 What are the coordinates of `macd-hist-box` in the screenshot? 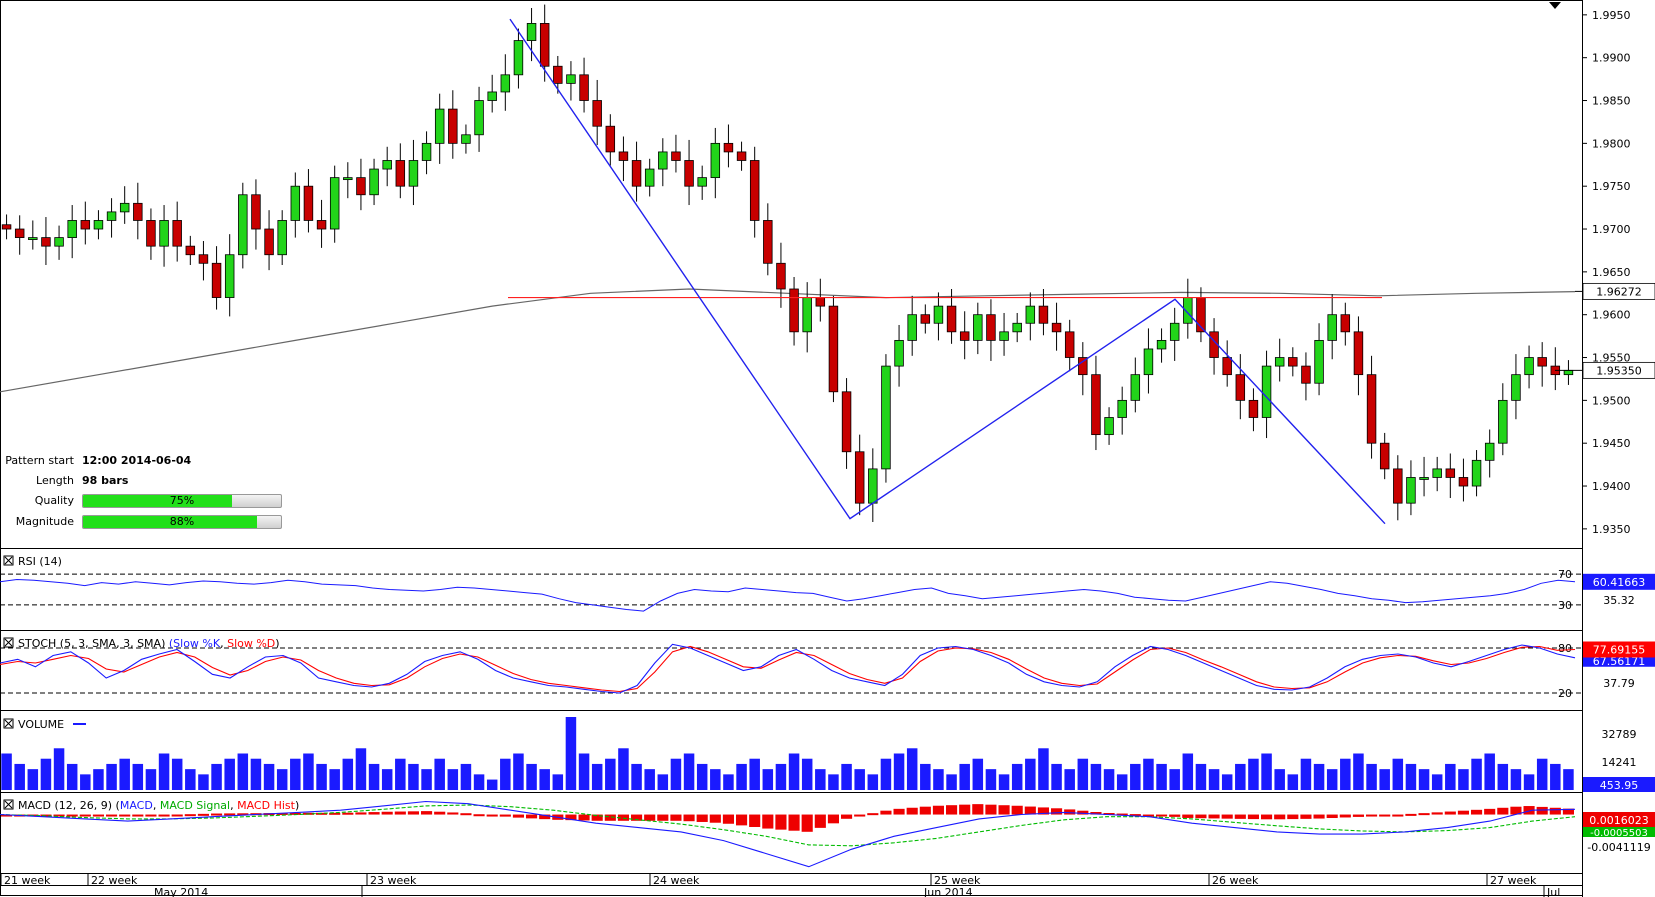 It's located at (1619, 819).